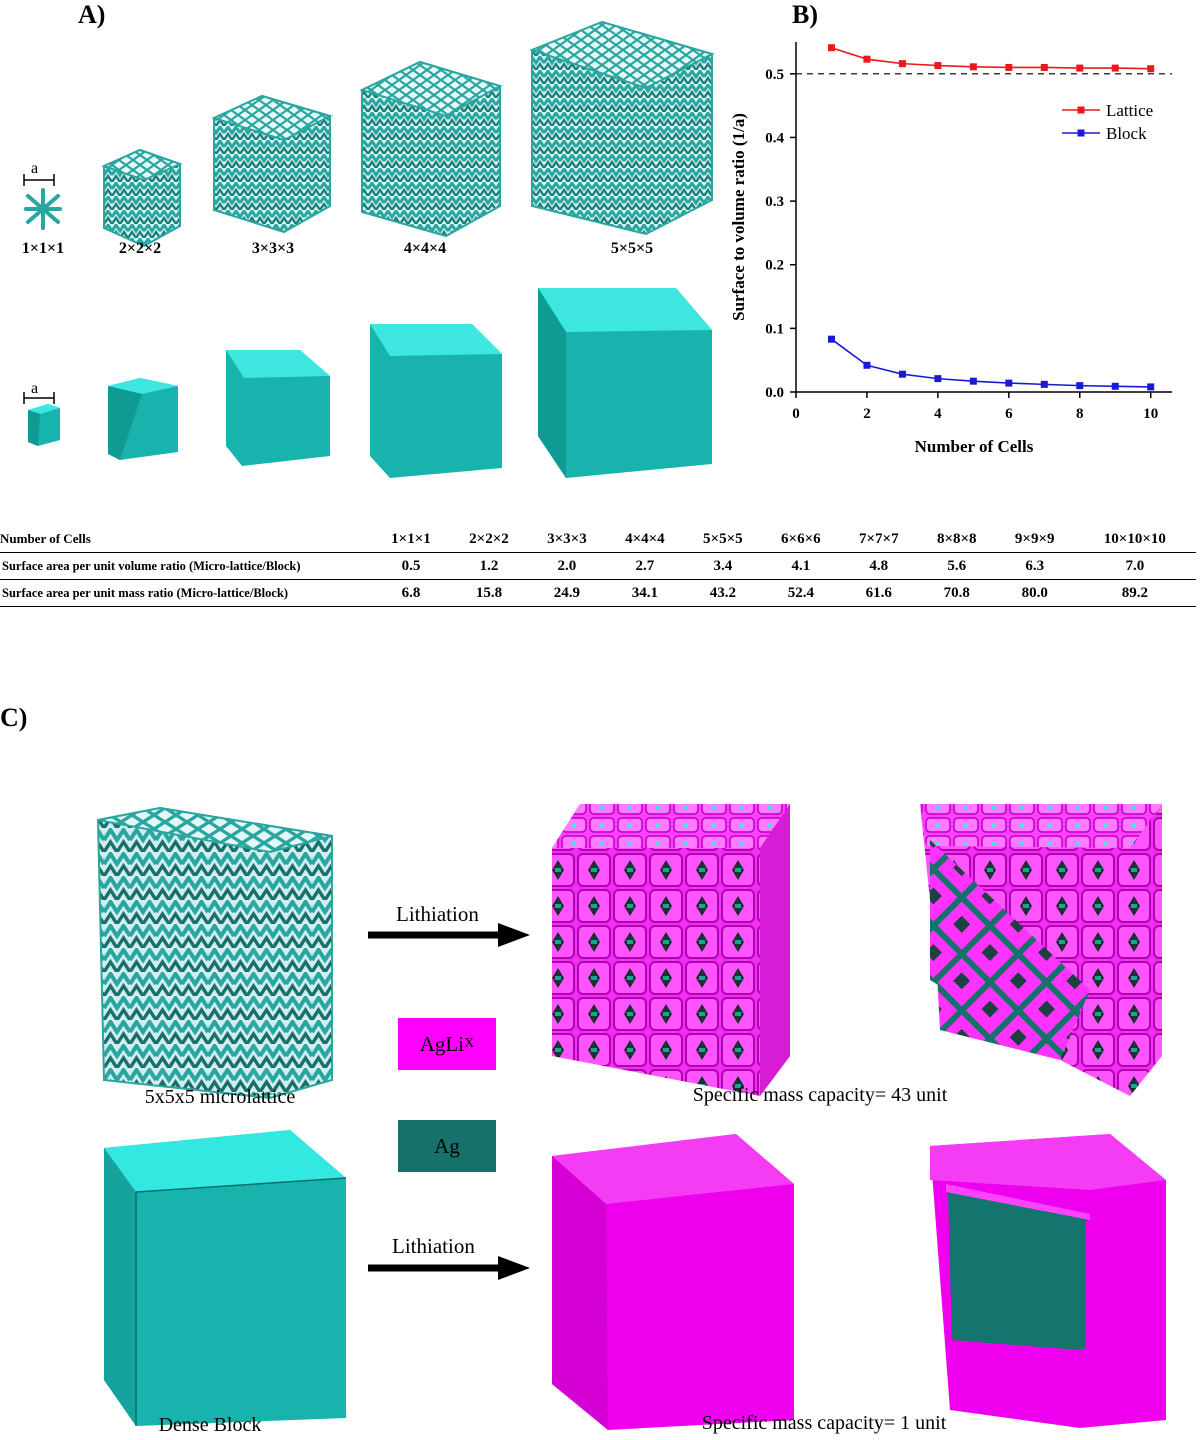  Describe the element at coordinates (774, 138) in the screenshot. I see `y-tick-label: 0.4` at that location.